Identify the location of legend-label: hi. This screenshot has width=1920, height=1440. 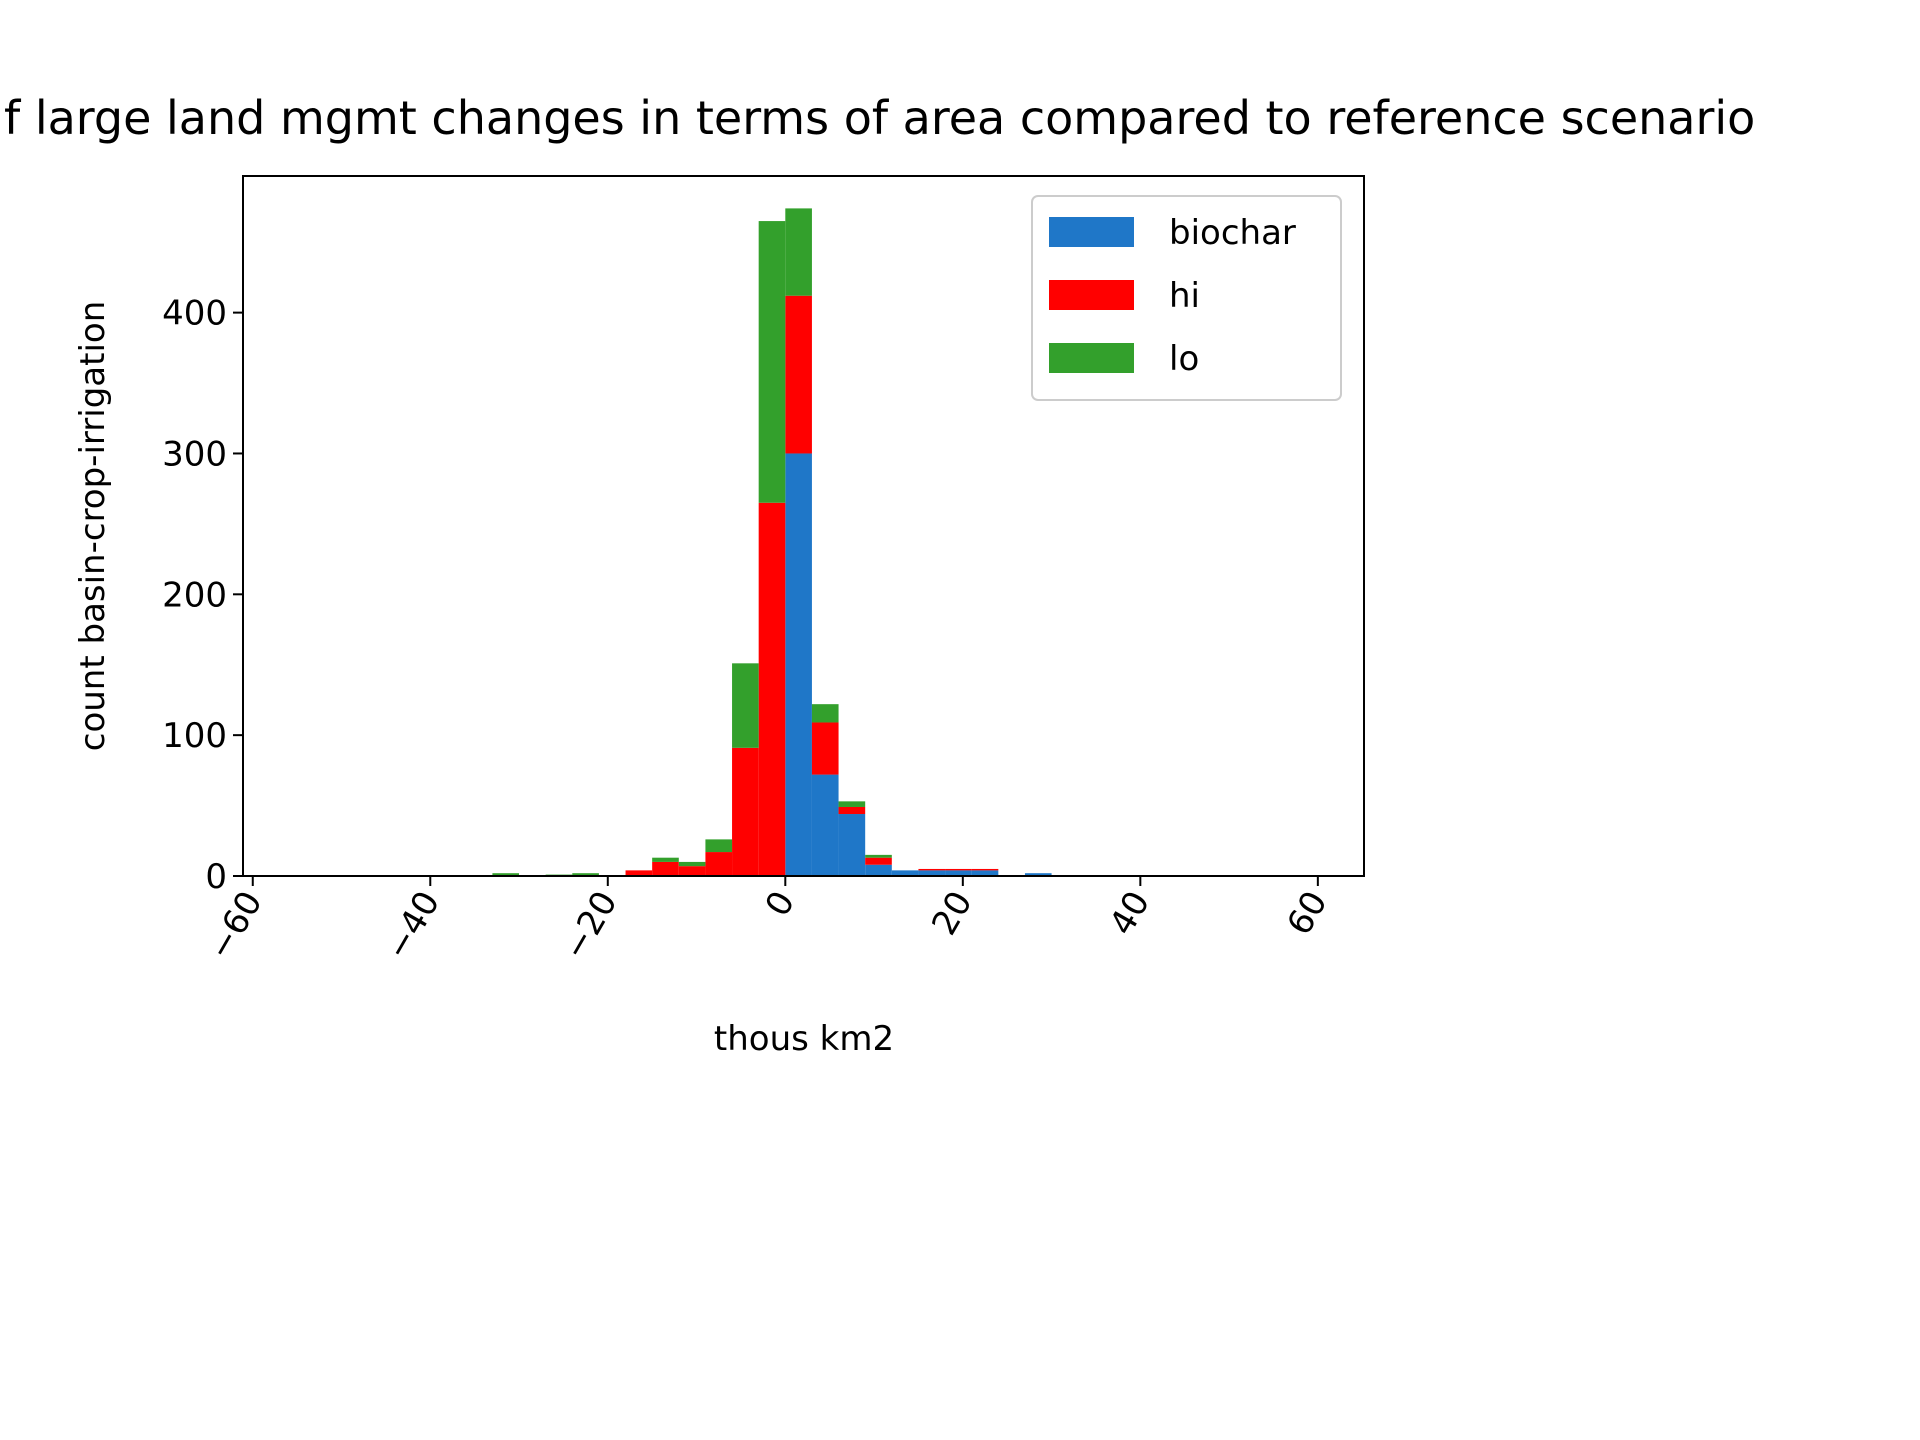
(1184, 296).